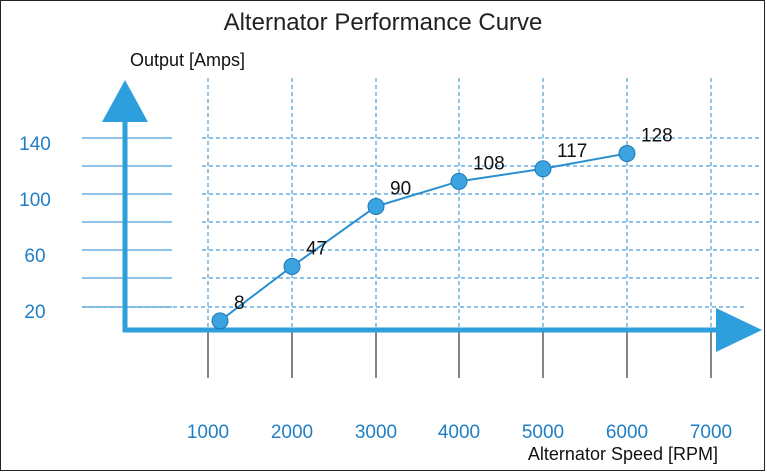  What do you see at coordinates (35, 200) in the screenshot?
I see `y-tick-label: 100` at bounding box center [35, 200].